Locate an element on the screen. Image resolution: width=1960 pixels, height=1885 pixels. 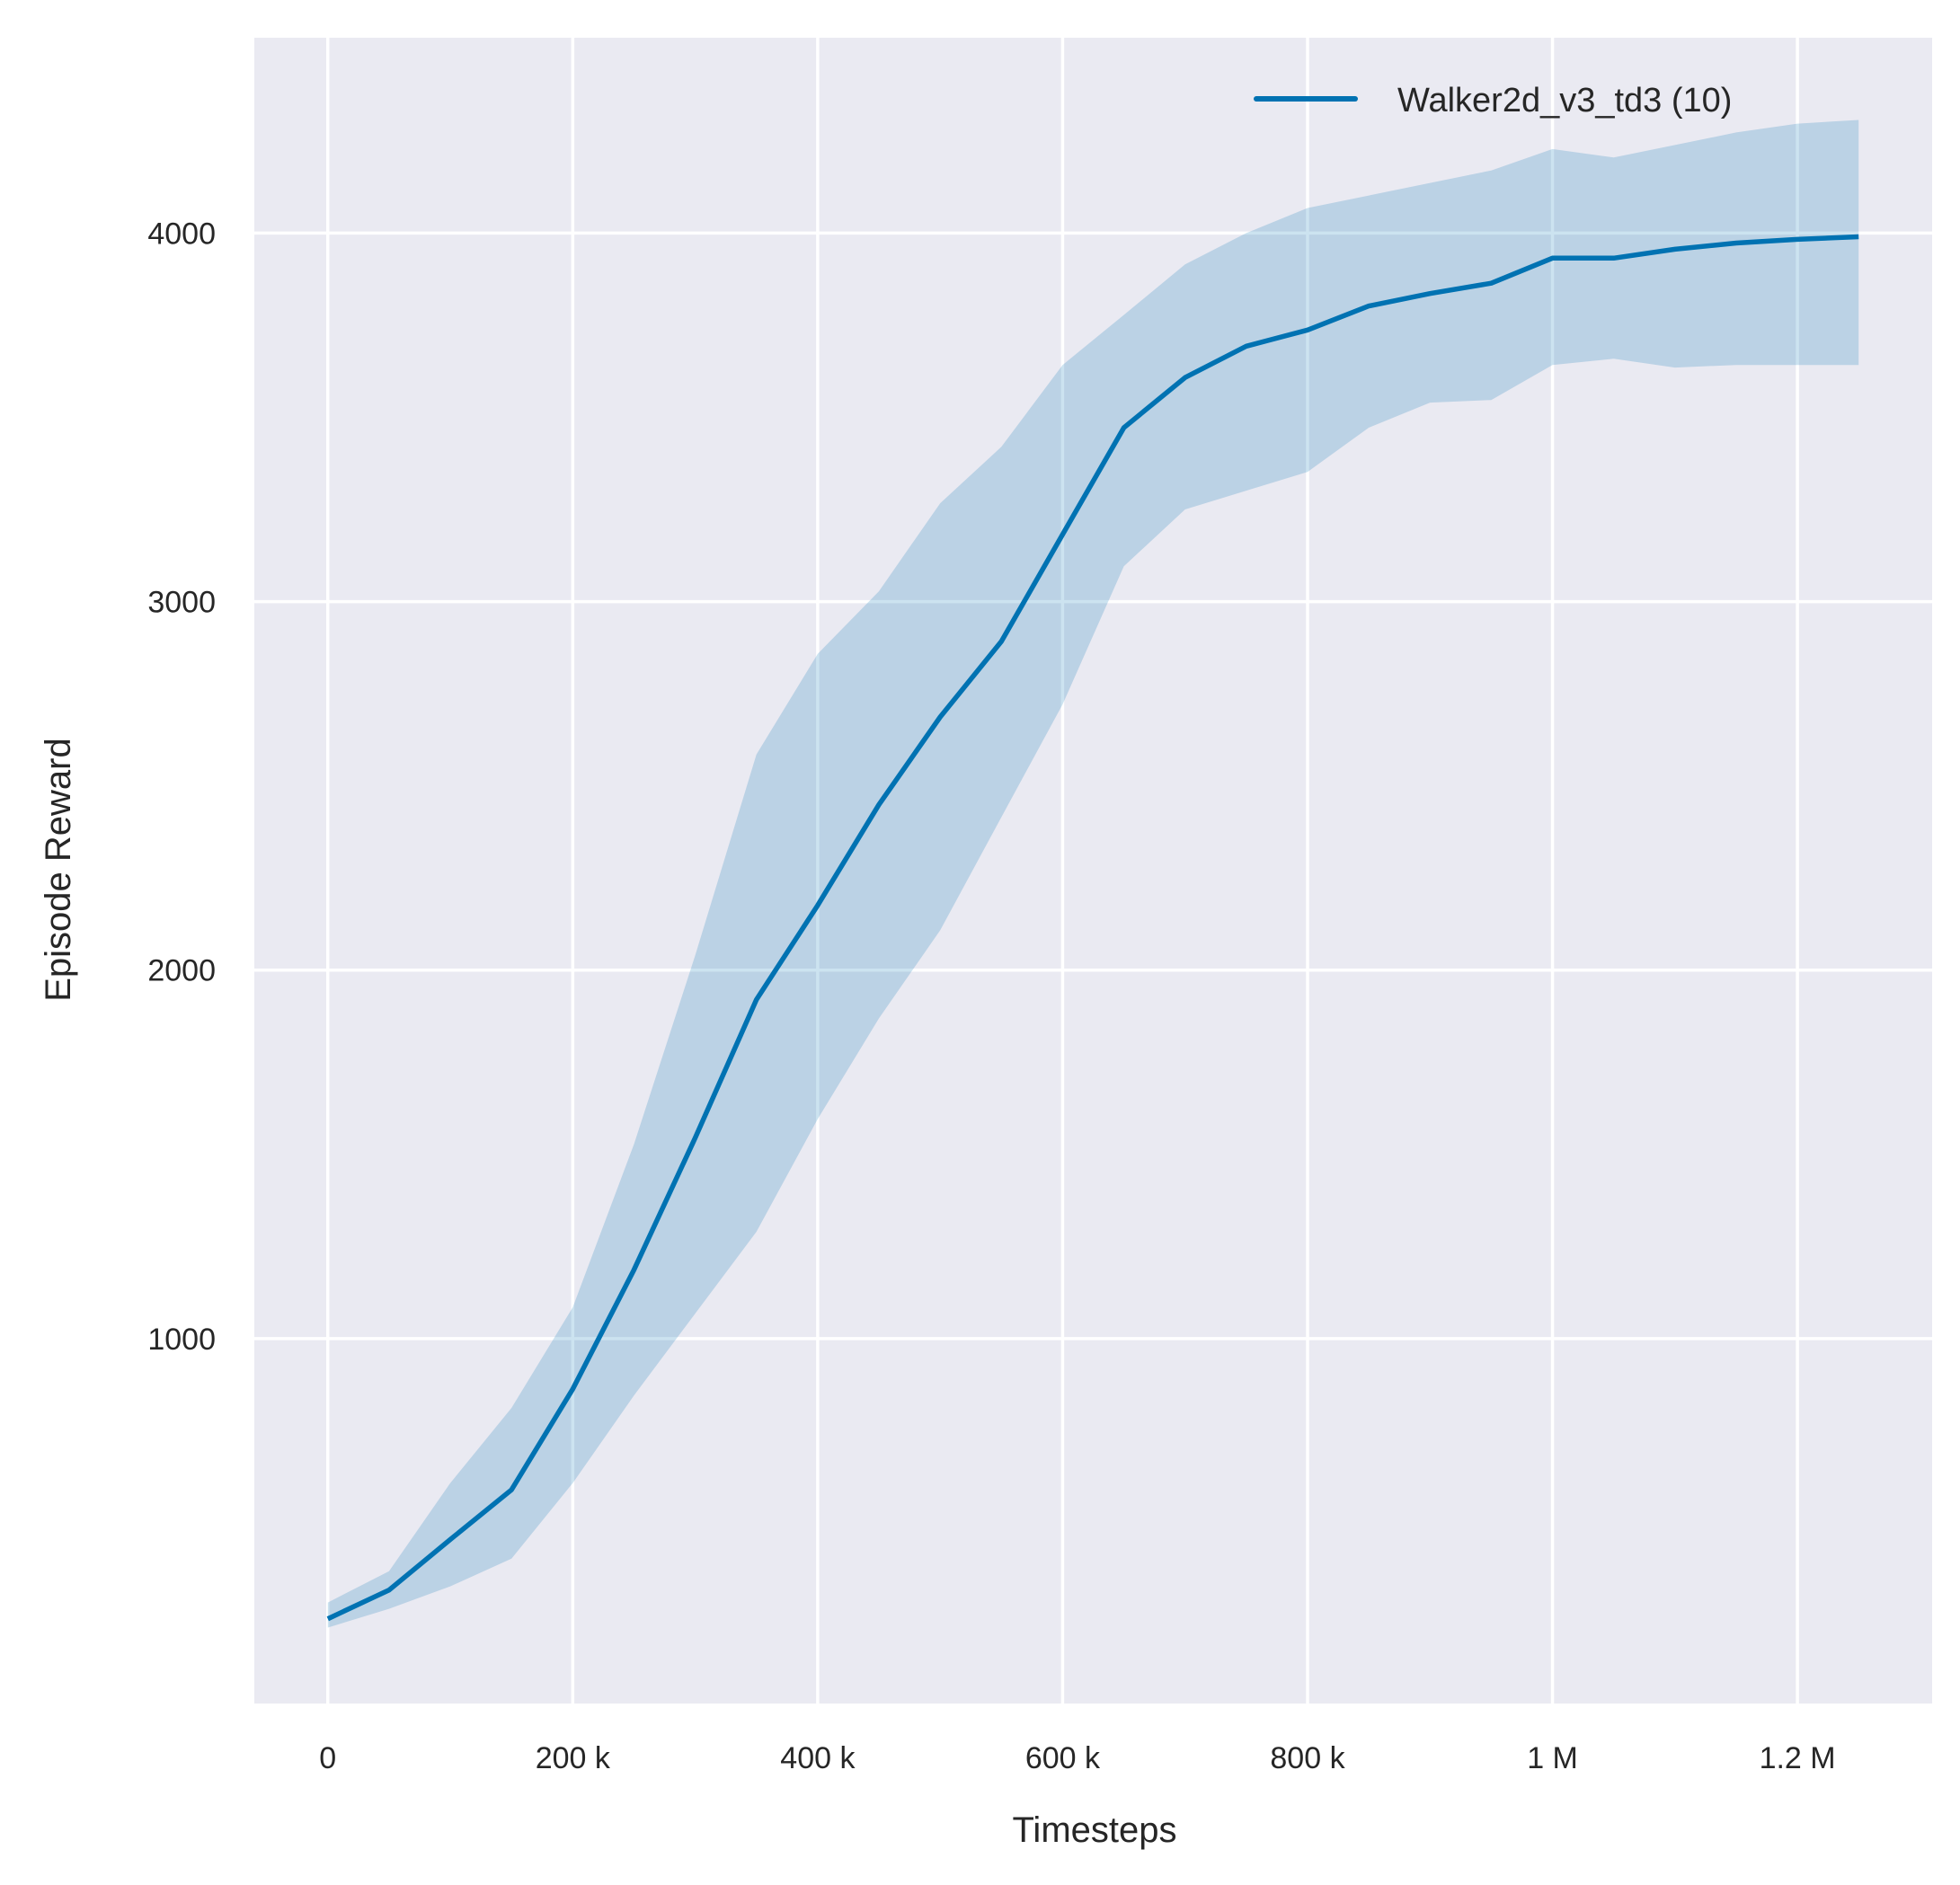
x-tick-label: 1.2 M is located at coordinates (1798, 1758).